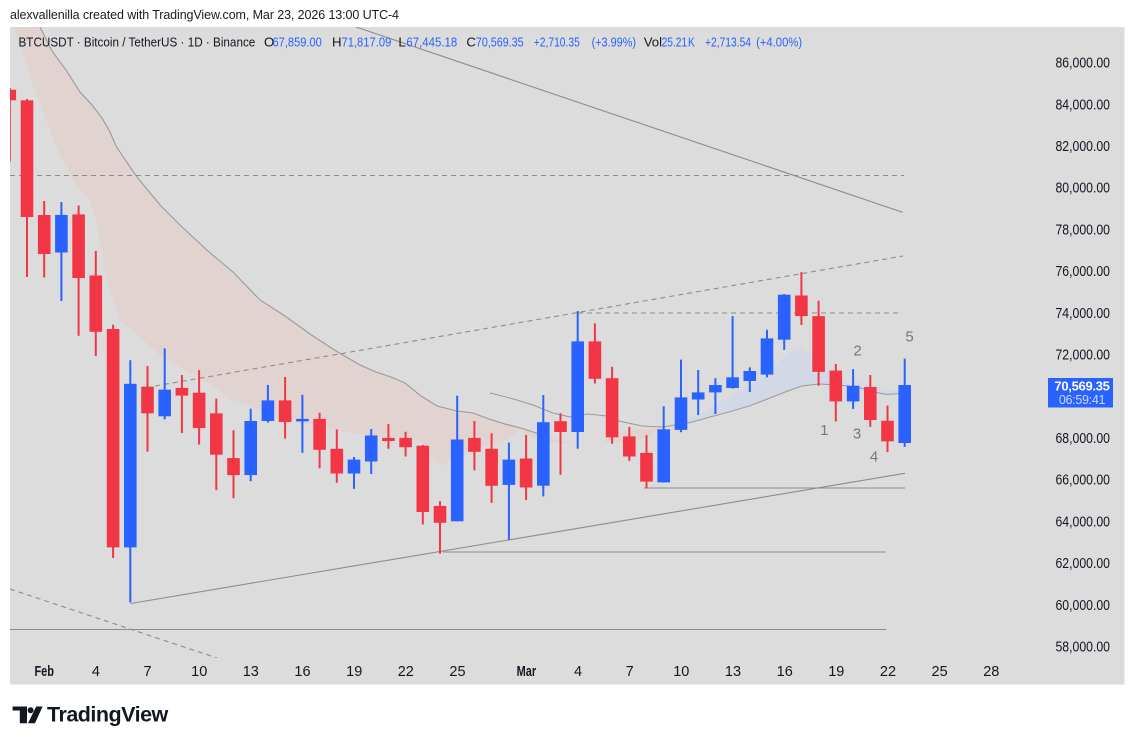 The height and width of the screenshot is (750, 1135). Describe the element at coordinates (728, 42) in the screenshot. I see `svg-text: +2,713.54` at that location.